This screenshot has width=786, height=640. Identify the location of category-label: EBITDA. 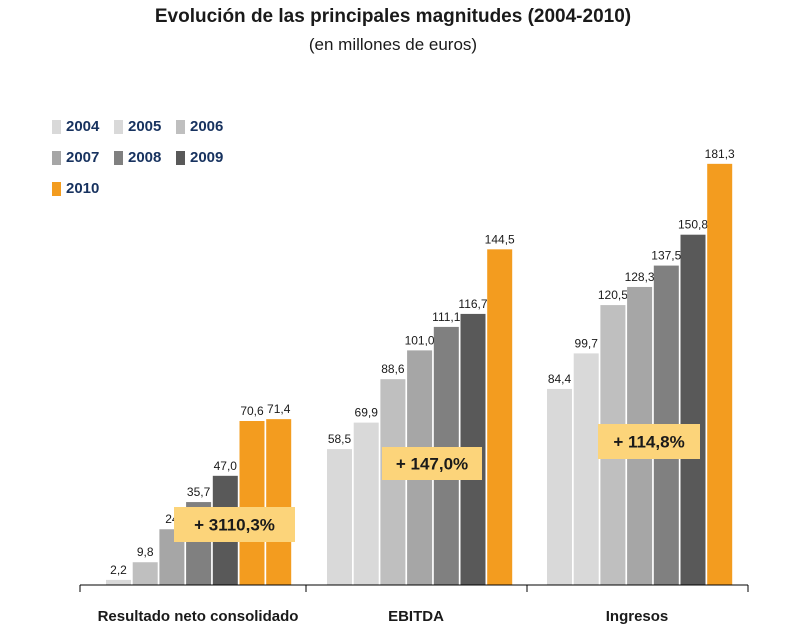
(416, 616).